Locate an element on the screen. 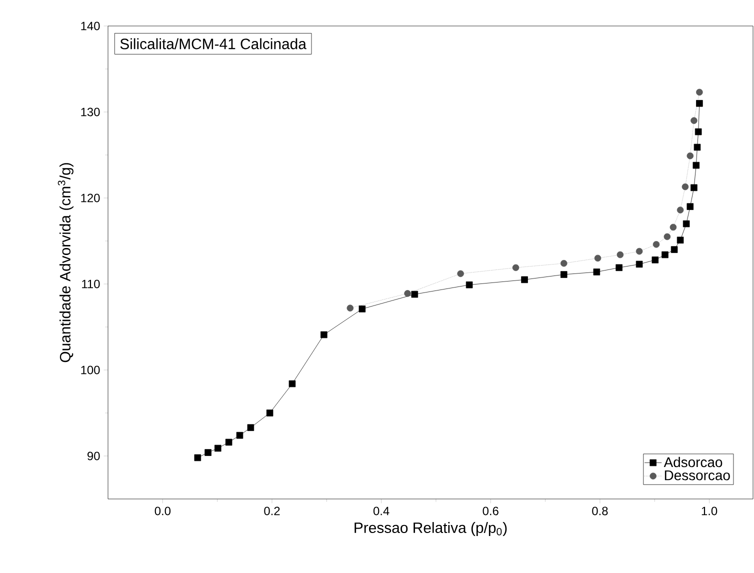  y-axis-title: Quantidade Advorvida (cm$^{3}$/g) is located at coordinates (66, 262).